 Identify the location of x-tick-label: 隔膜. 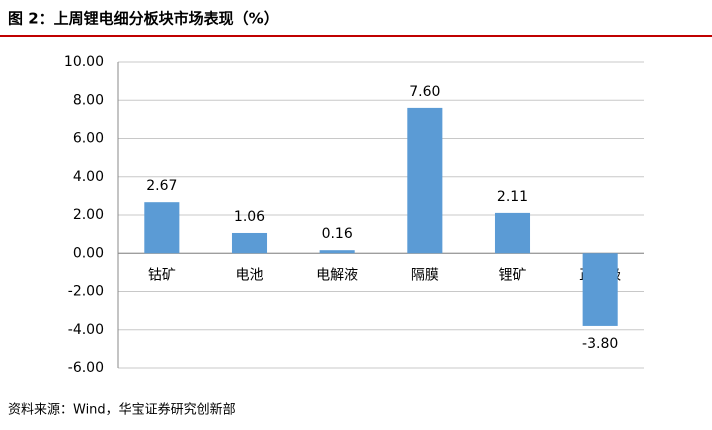
(425, 275).